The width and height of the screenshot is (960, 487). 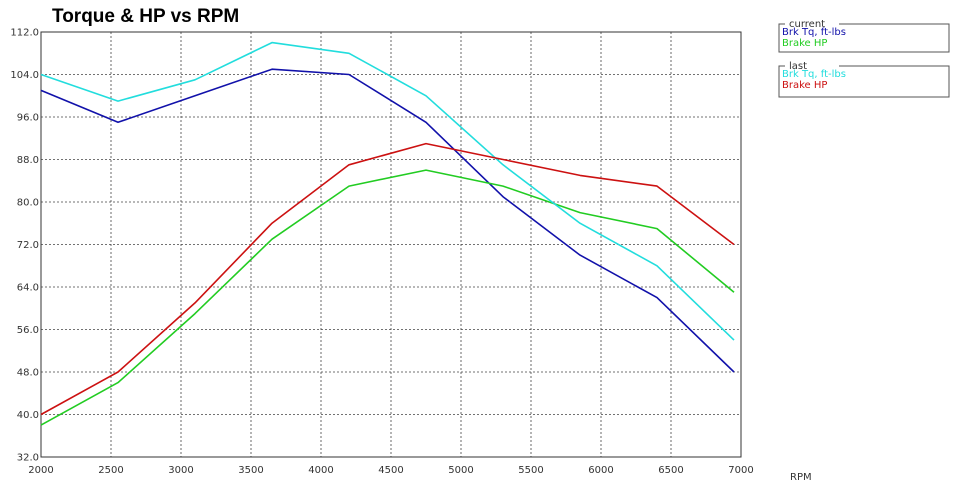 What do you see at coordinates (864, 38) in the screenshot?
I see `legend-box-current` at bounding box center [864, 38].